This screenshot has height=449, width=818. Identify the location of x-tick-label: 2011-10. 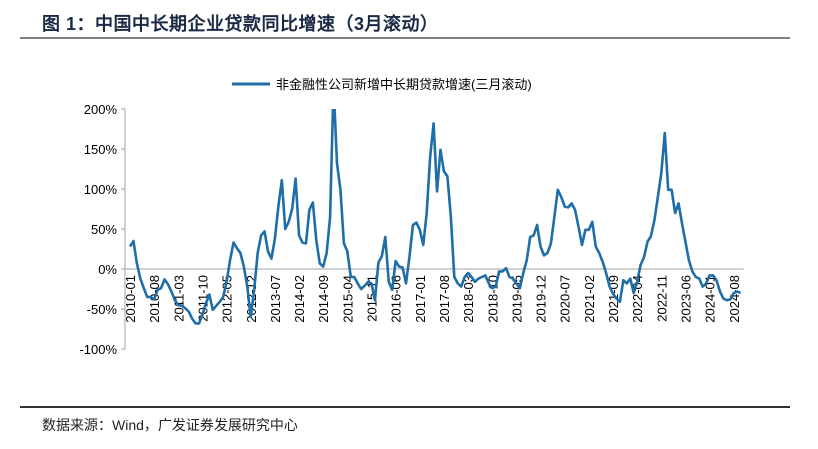
(202, 298).